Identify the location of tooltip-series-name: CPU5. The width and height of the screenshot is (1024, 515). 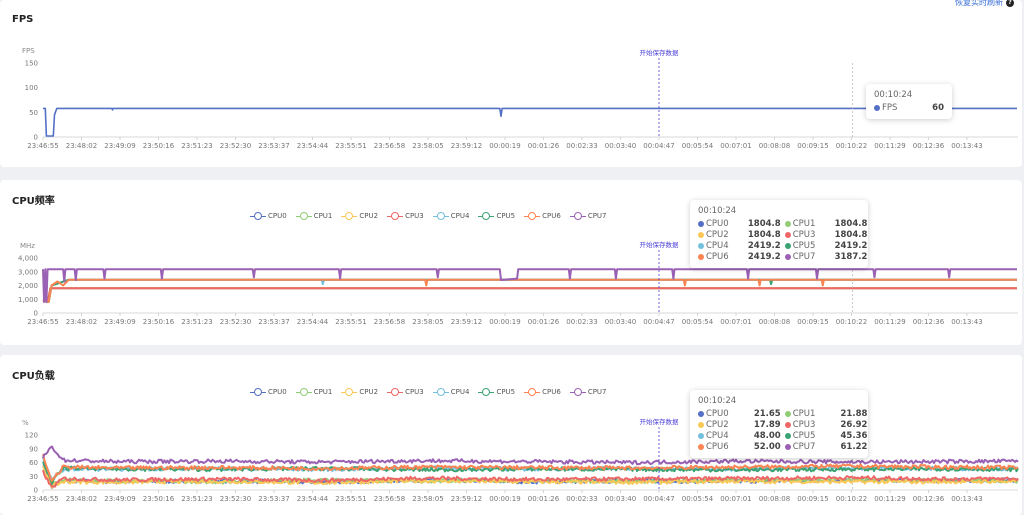
(799, 246).